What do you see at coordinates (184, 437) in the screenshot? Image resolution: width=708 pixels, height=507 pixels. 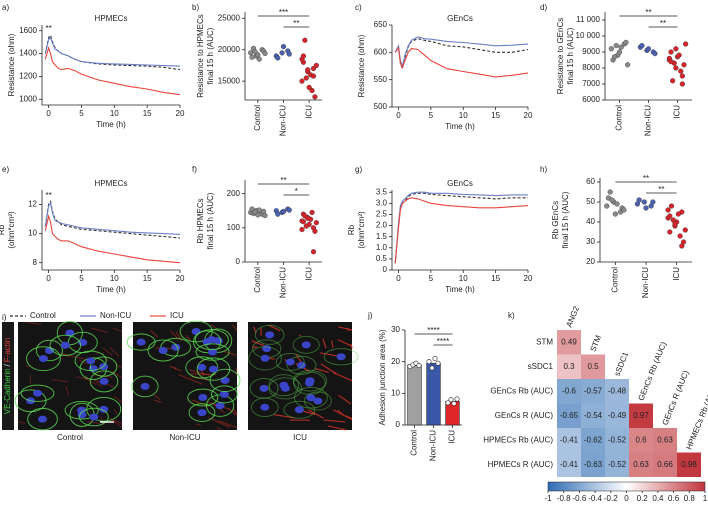 I see `image-label: Non-ICU` at bounding box center [184, 437].